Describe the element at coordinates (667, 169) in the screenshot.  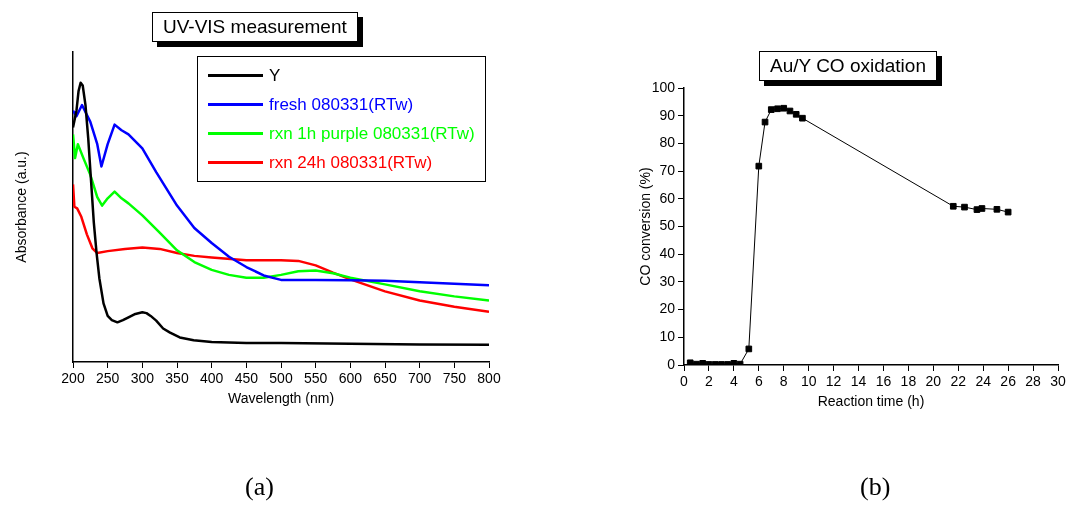
I see `y-tick-label: 70` at that location.